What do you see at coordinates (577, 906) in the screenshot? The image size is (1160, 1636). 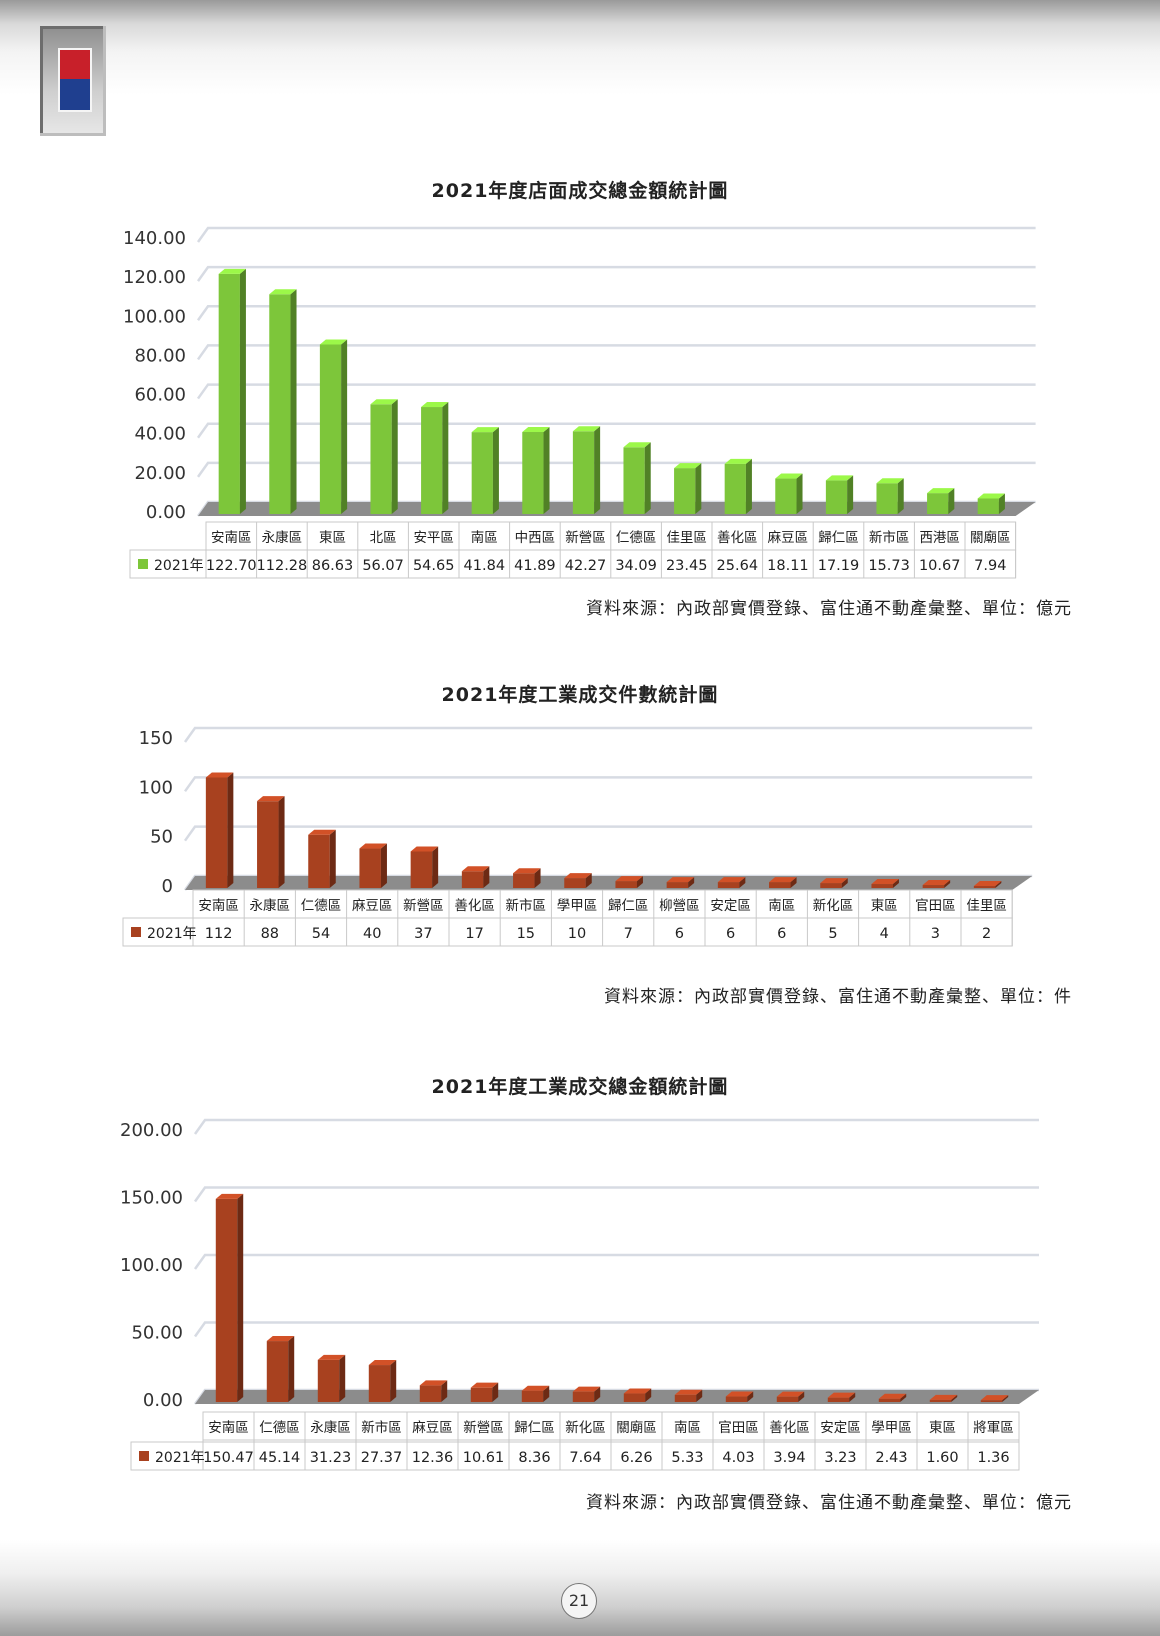 I see `category-label: 學甲區` at bounding box center [577, 906].